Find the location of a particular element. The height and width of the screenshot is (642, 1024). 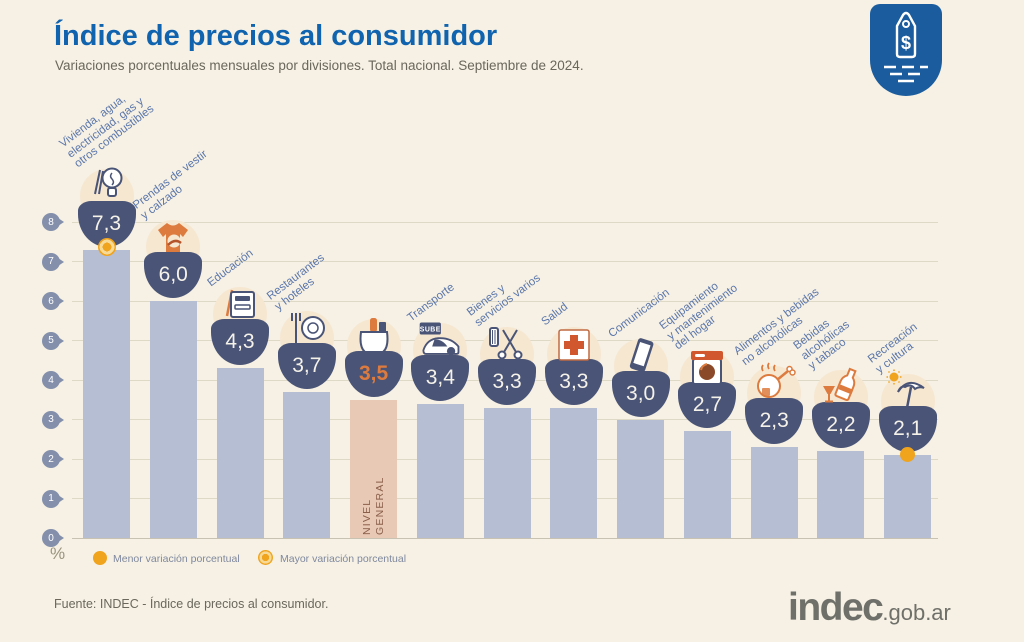

value-bowl: 3,4 is located at coordinates (440, 377).